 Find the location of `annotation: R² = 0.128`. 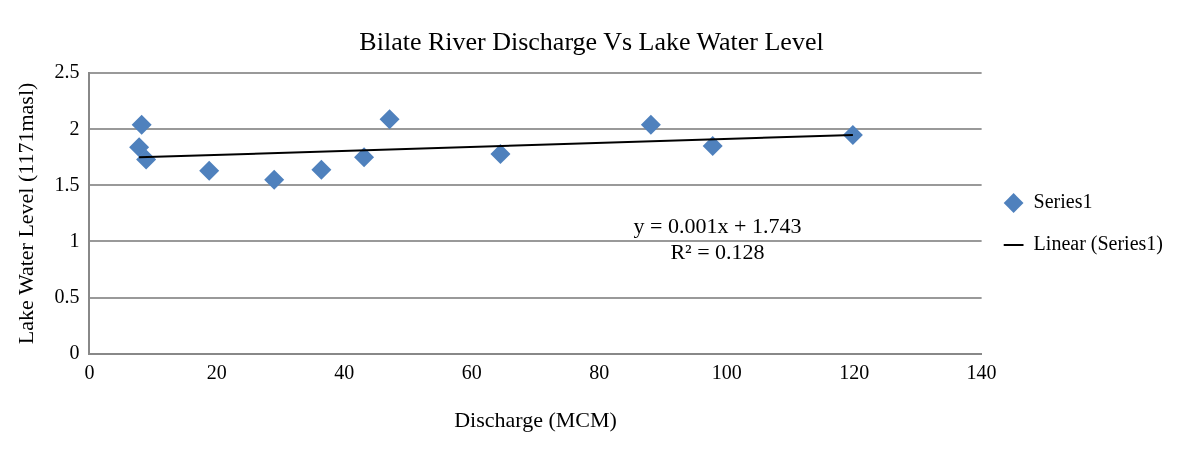

annotation: R² = 0.128 is located at coordinates (717, 252).